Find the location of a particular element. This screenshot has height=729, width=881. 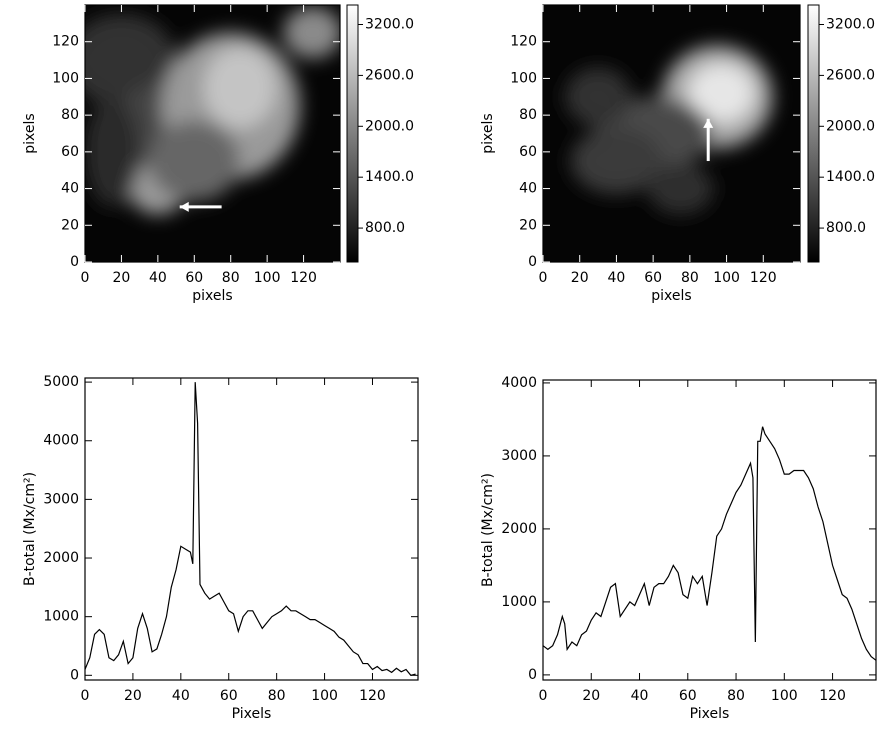

y-tick-label: 5000 is located at coordinates (61, 382).